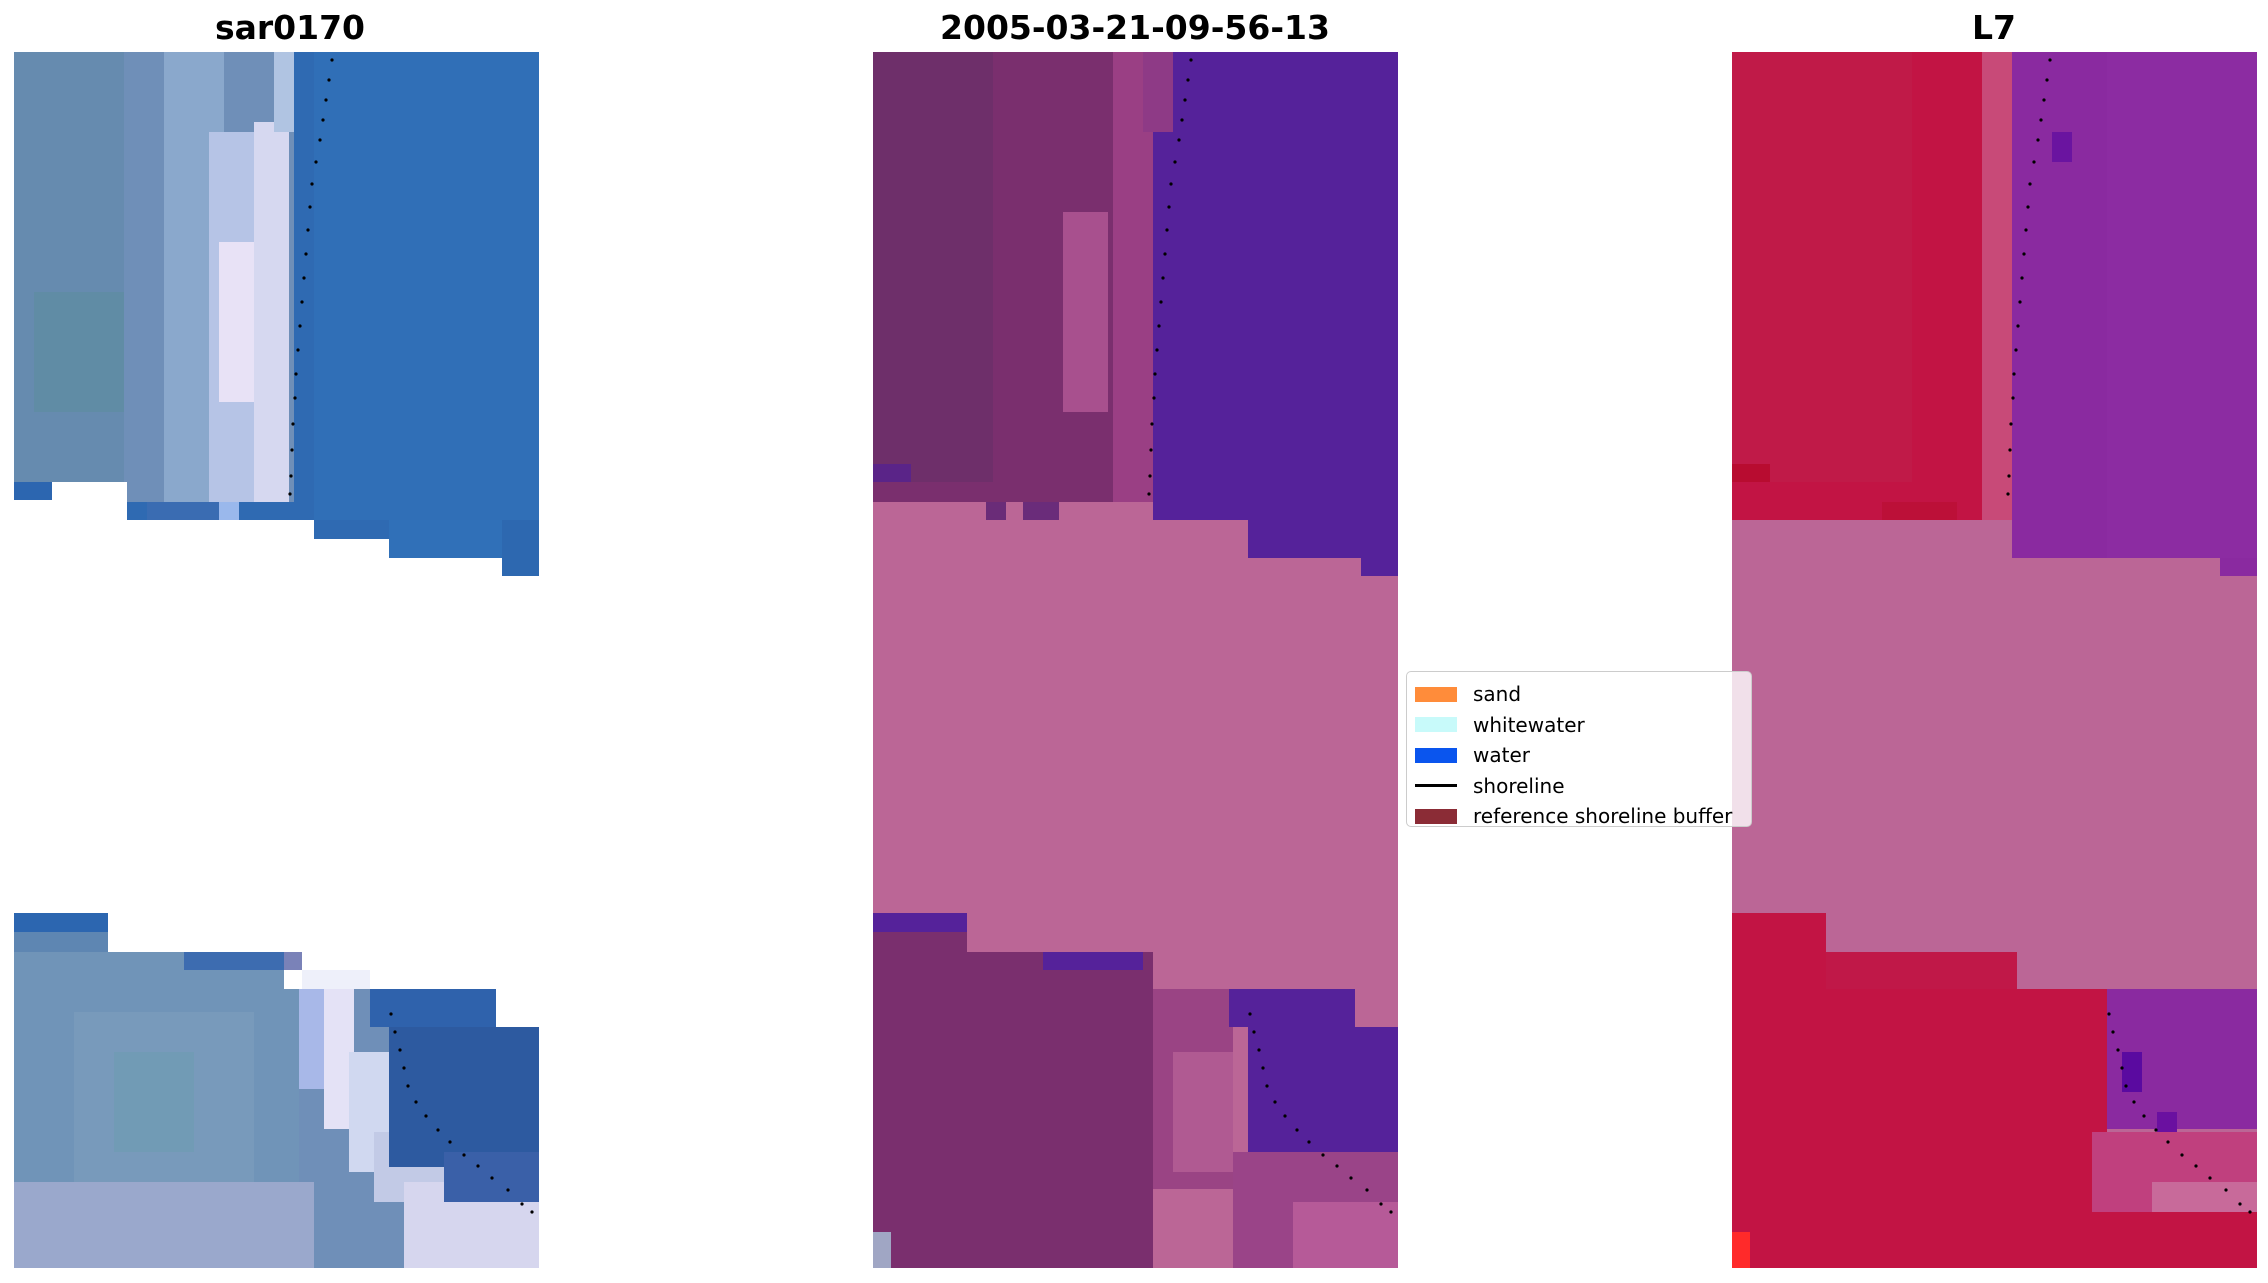 This screenshot has width=2268, height=1283. Describe the element at coordinates (2029, 277) in the screenshot. I see `l7-shoreline-top` at that location.